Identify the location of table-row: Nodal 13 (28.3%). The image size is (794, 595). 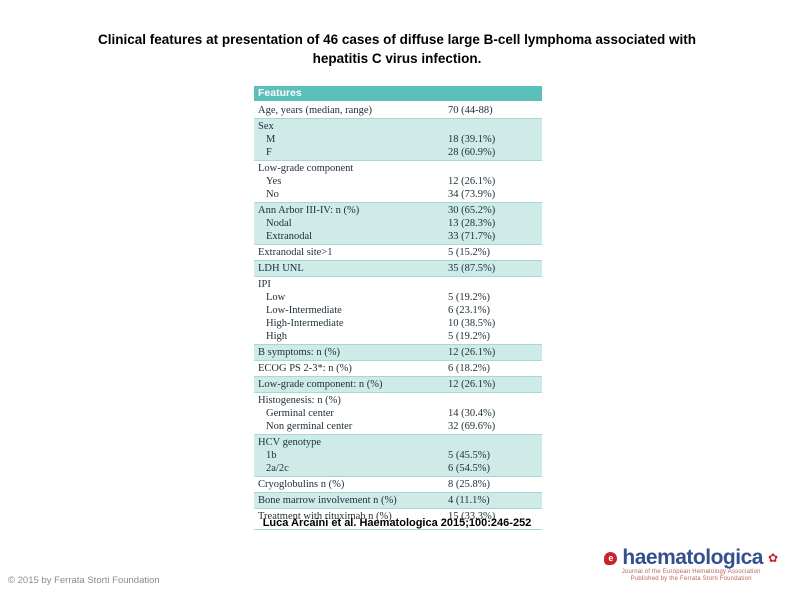
(398, 223).